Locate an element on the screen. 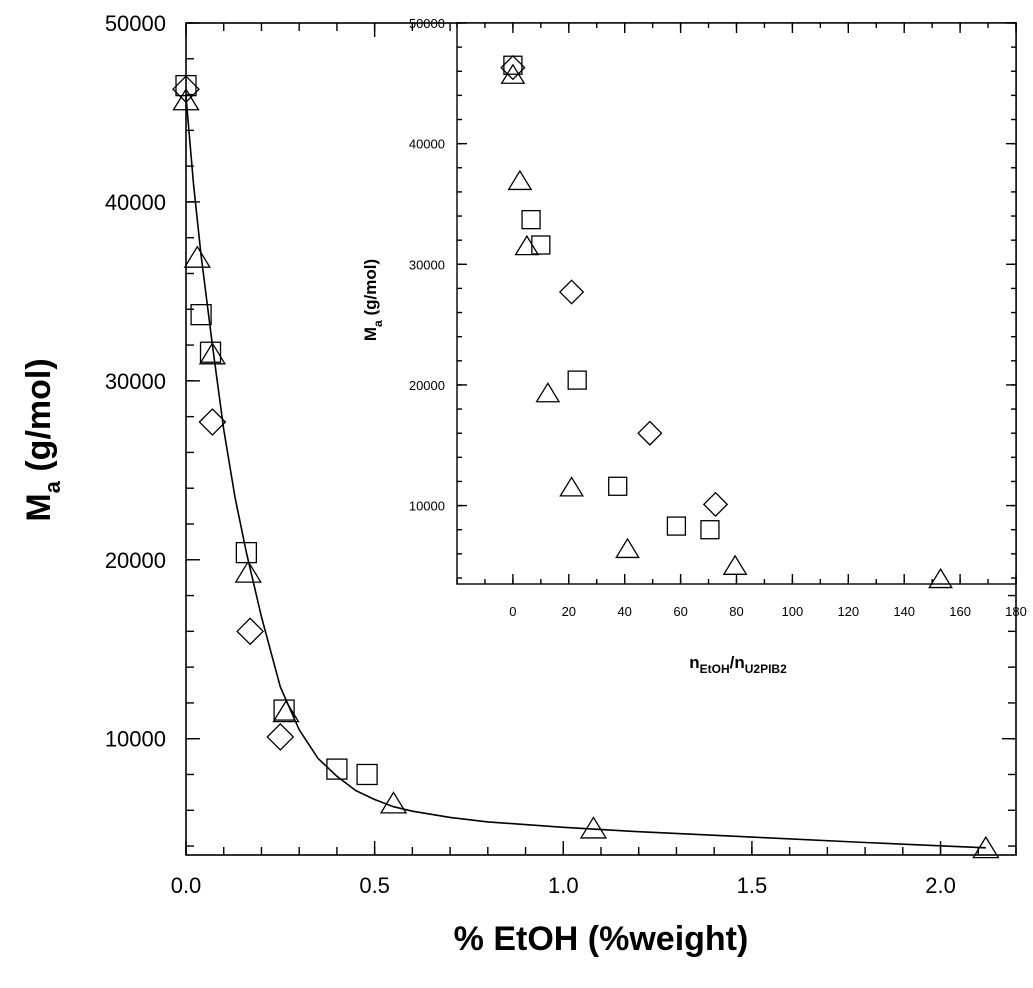 The width and height of the screenshot is (1033, 988). main-y-tick-label: 50000 is located at coordinates (135, 23).